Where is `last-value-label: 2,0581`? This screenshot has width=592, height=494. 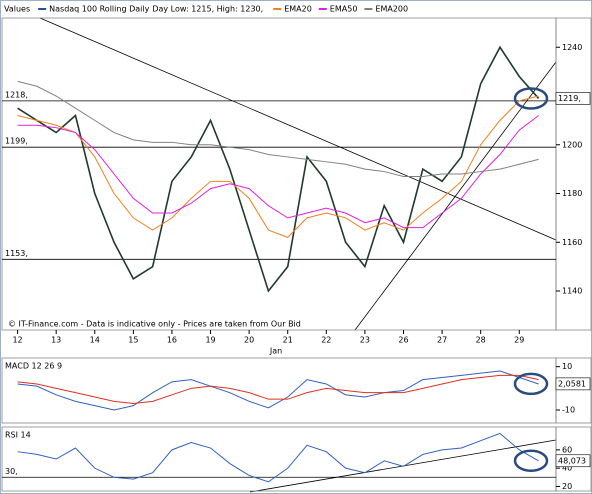
last-value-label: 2,0581 is located at coordinates (572, 383).